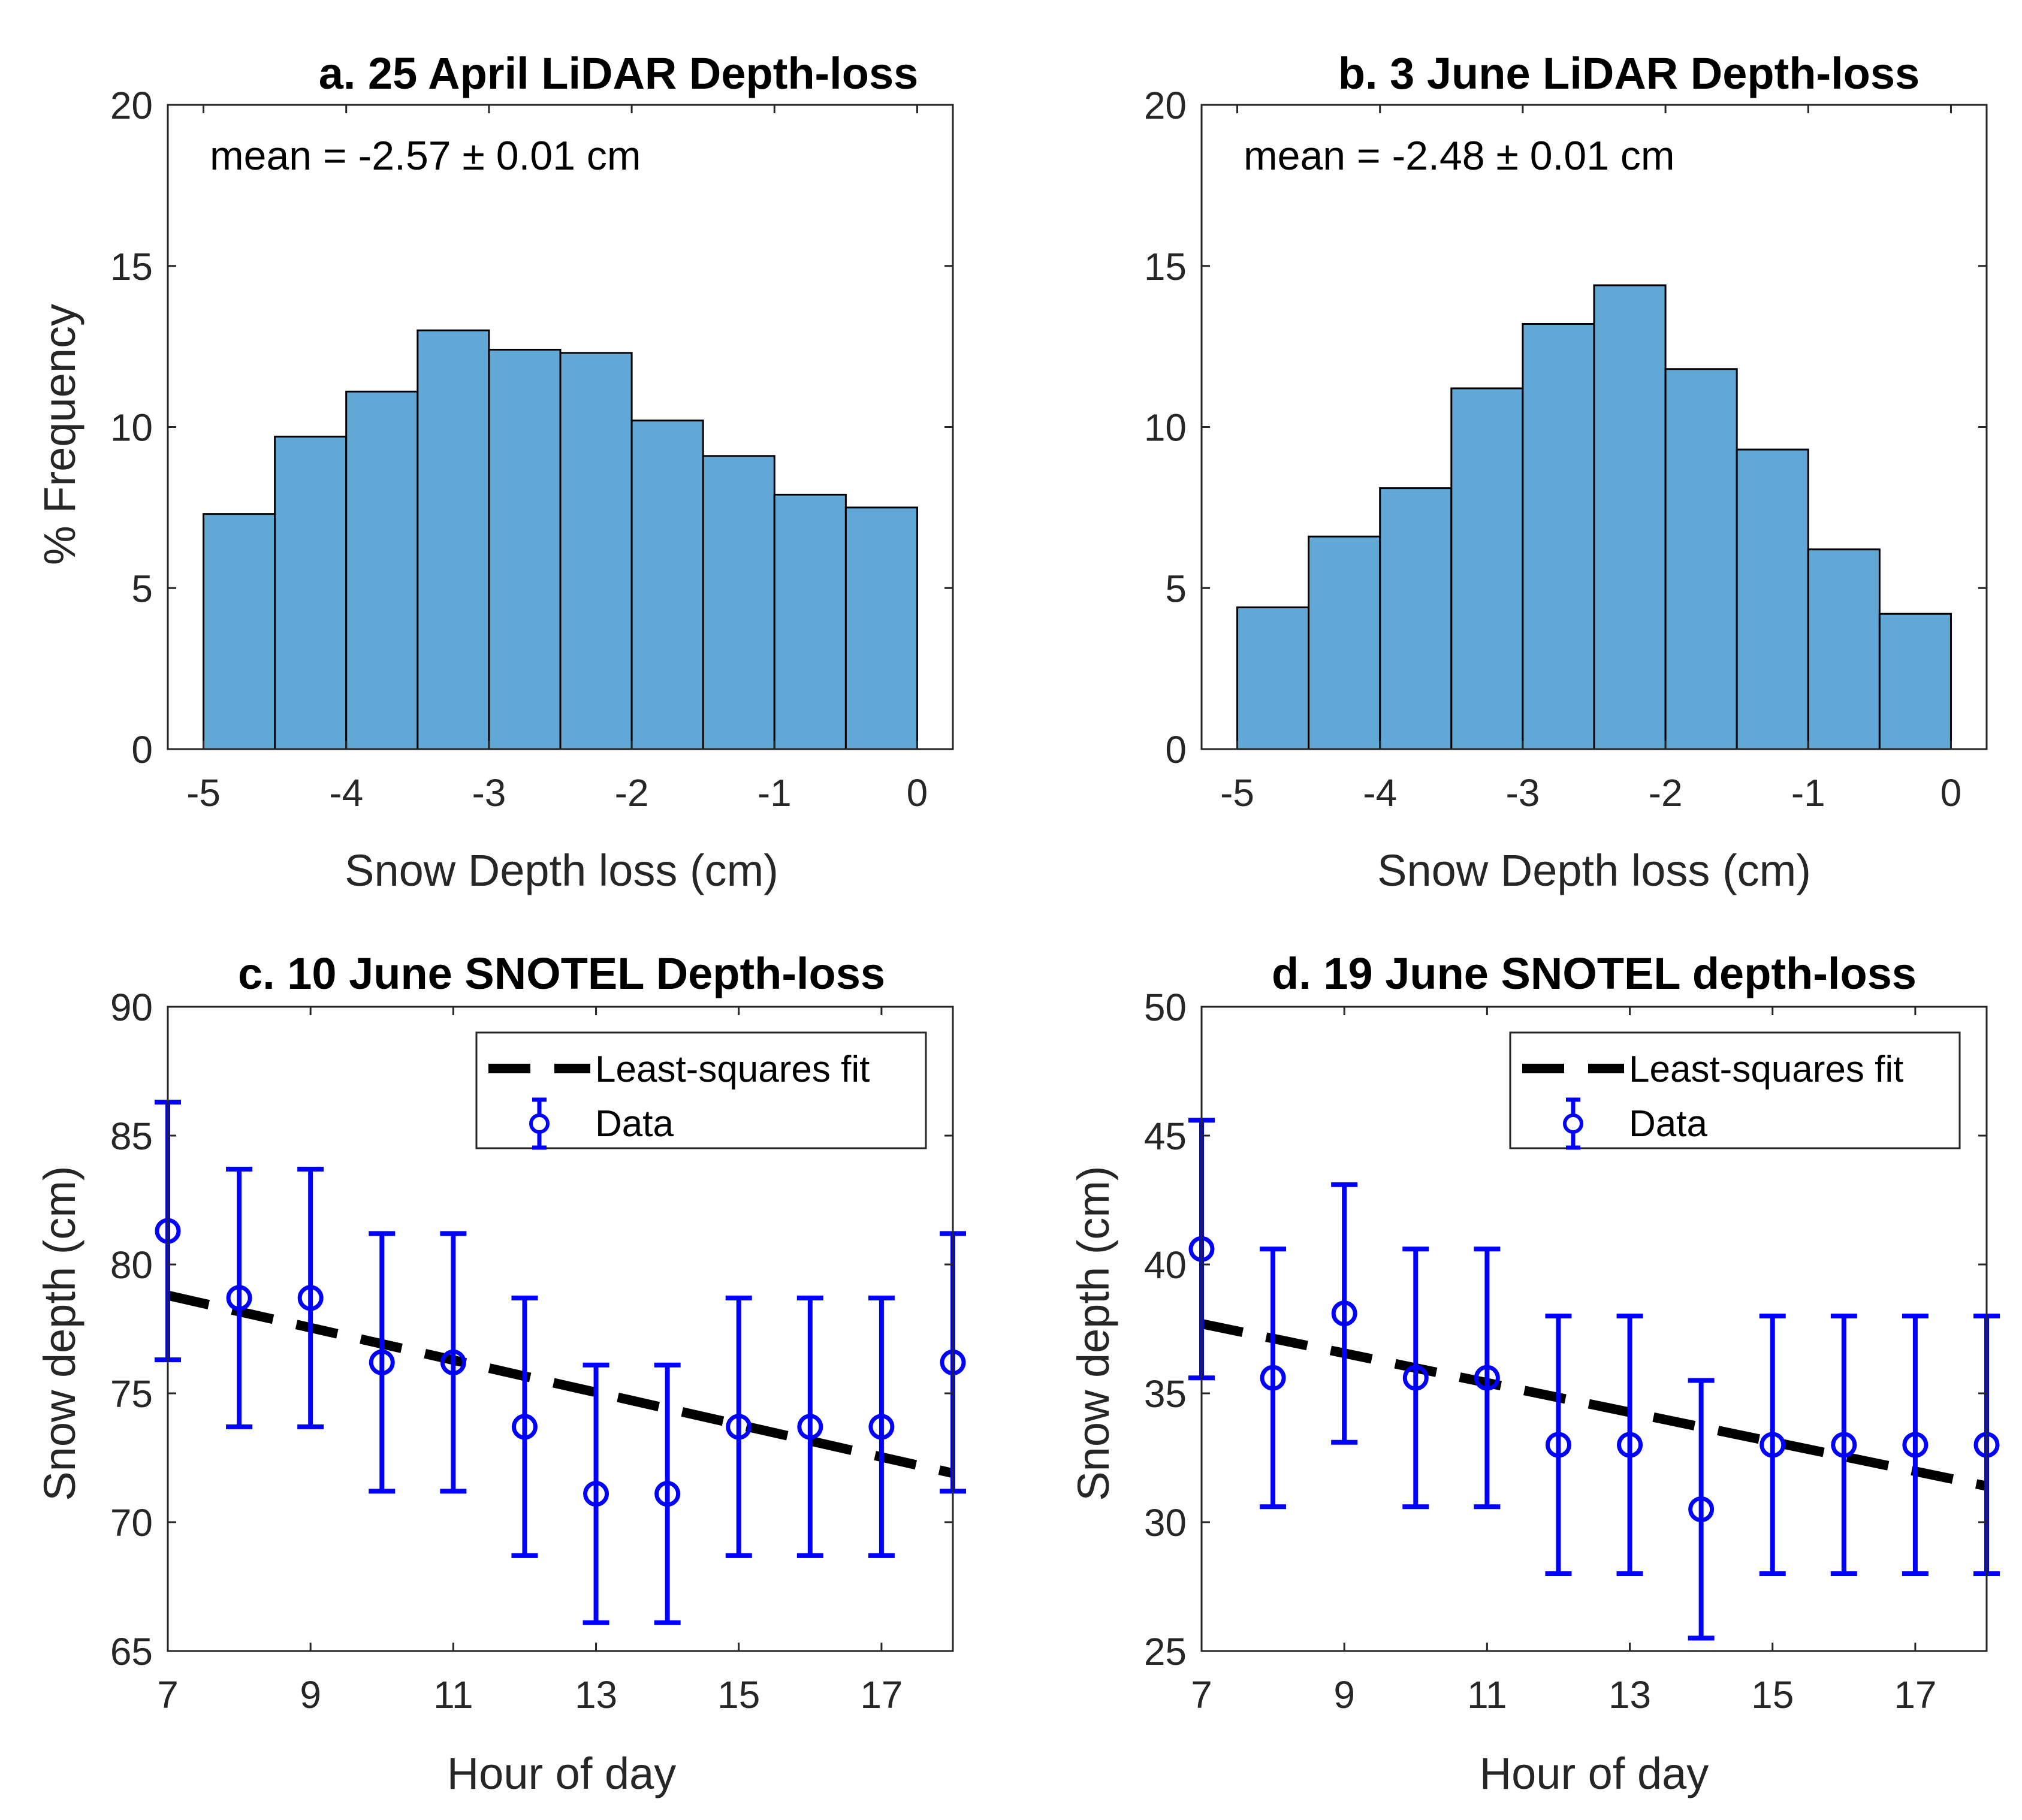  I want to click on panel-a-y-tick-label-2: 5, so click(142, 588).